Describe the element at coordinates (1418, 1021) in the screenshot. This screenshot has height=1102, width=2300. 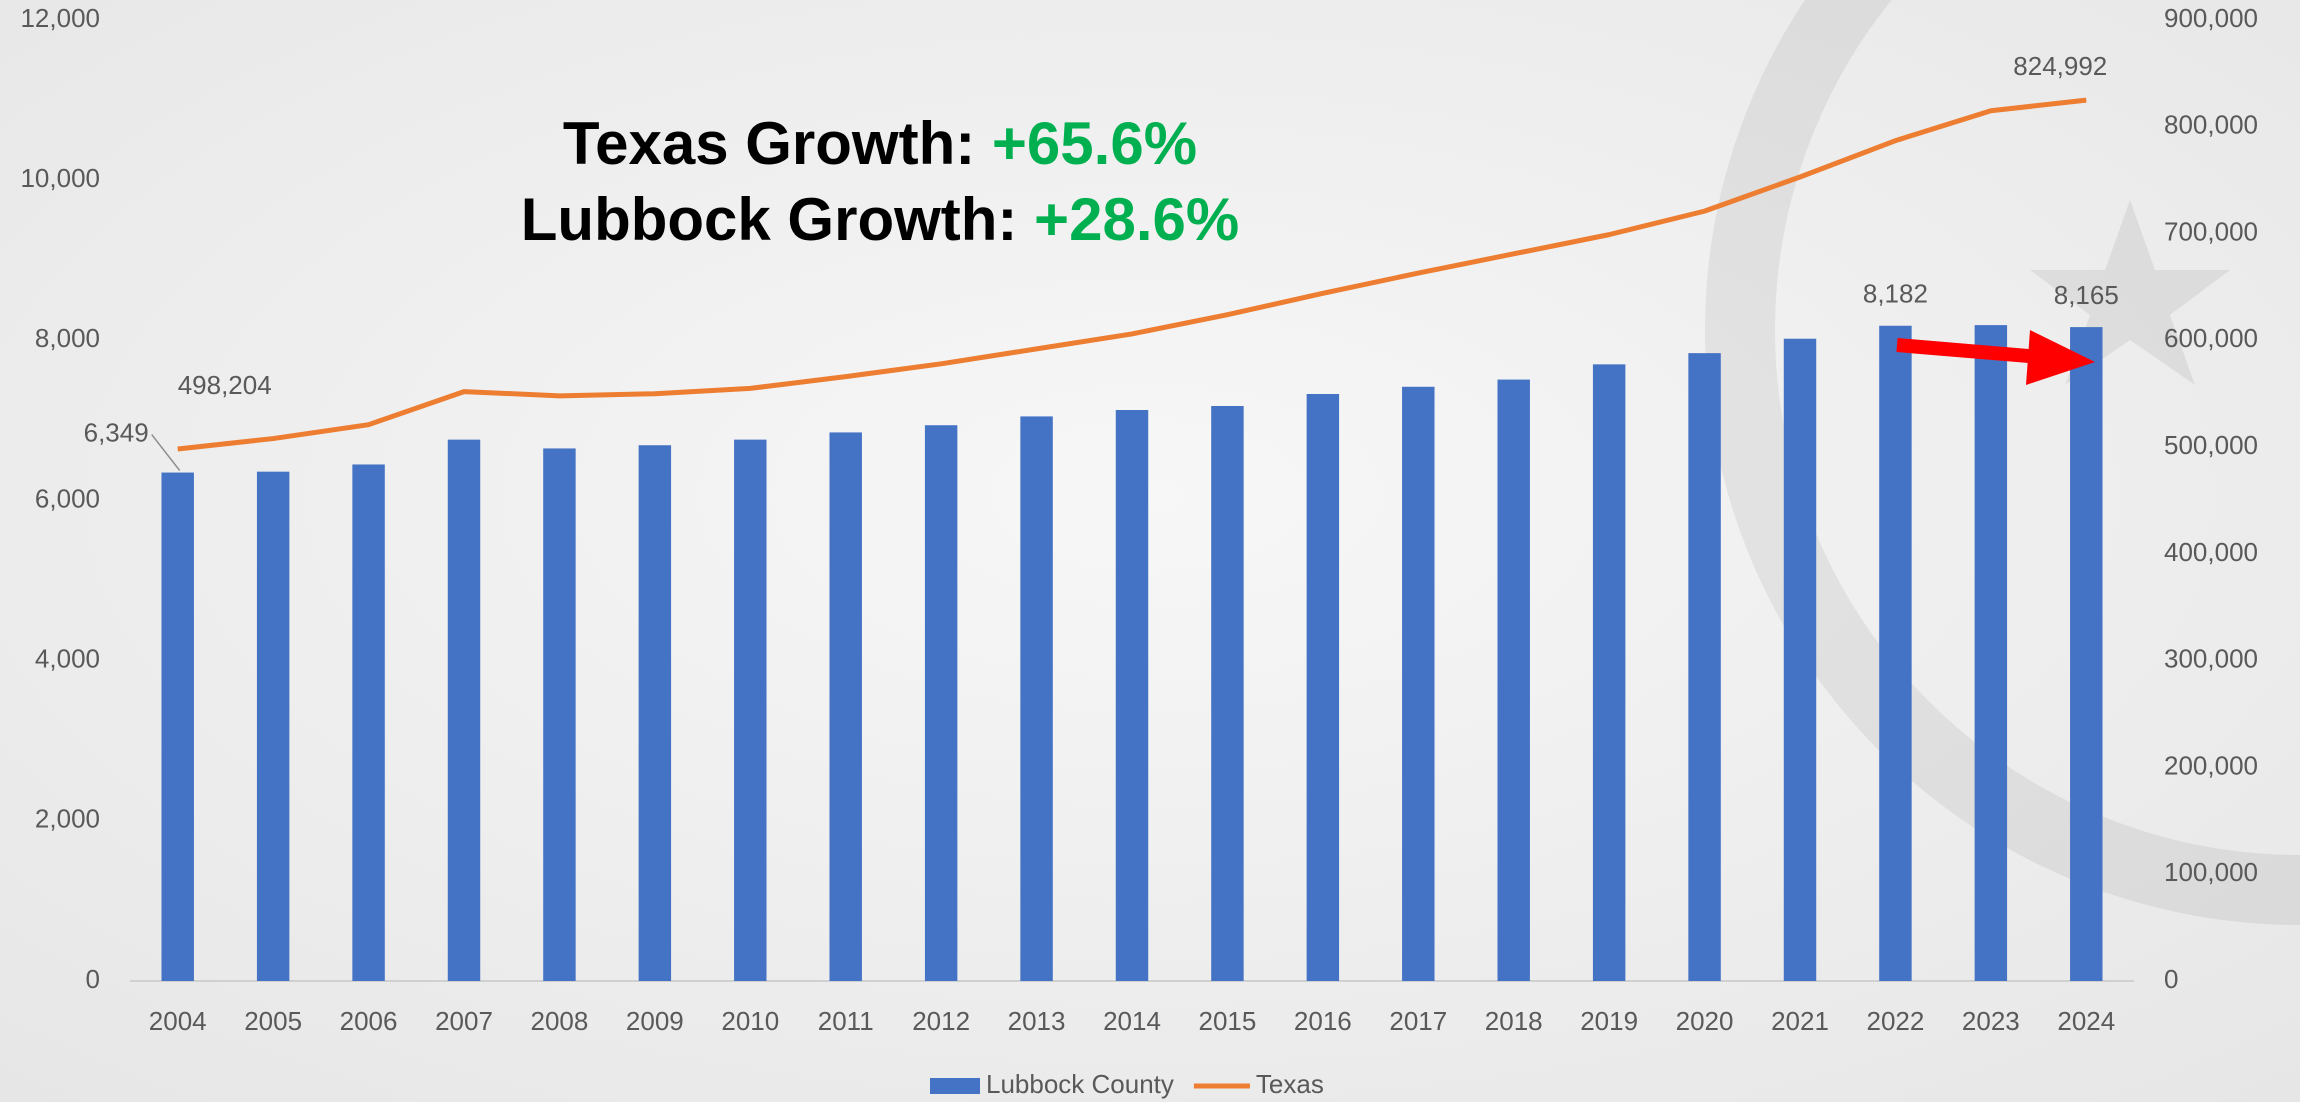
I see `x-tick-label: 2017` at that location.